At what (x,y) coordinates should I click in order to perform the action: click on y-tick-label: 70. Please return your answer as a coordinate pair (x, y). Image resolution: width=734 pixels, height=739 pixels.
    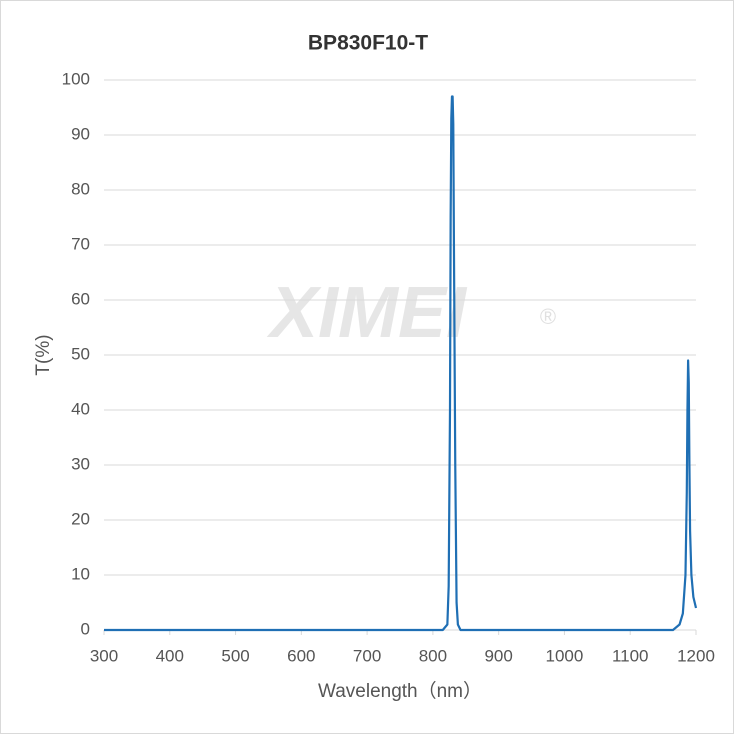
    Looking at the image, I should click on (80, 243).